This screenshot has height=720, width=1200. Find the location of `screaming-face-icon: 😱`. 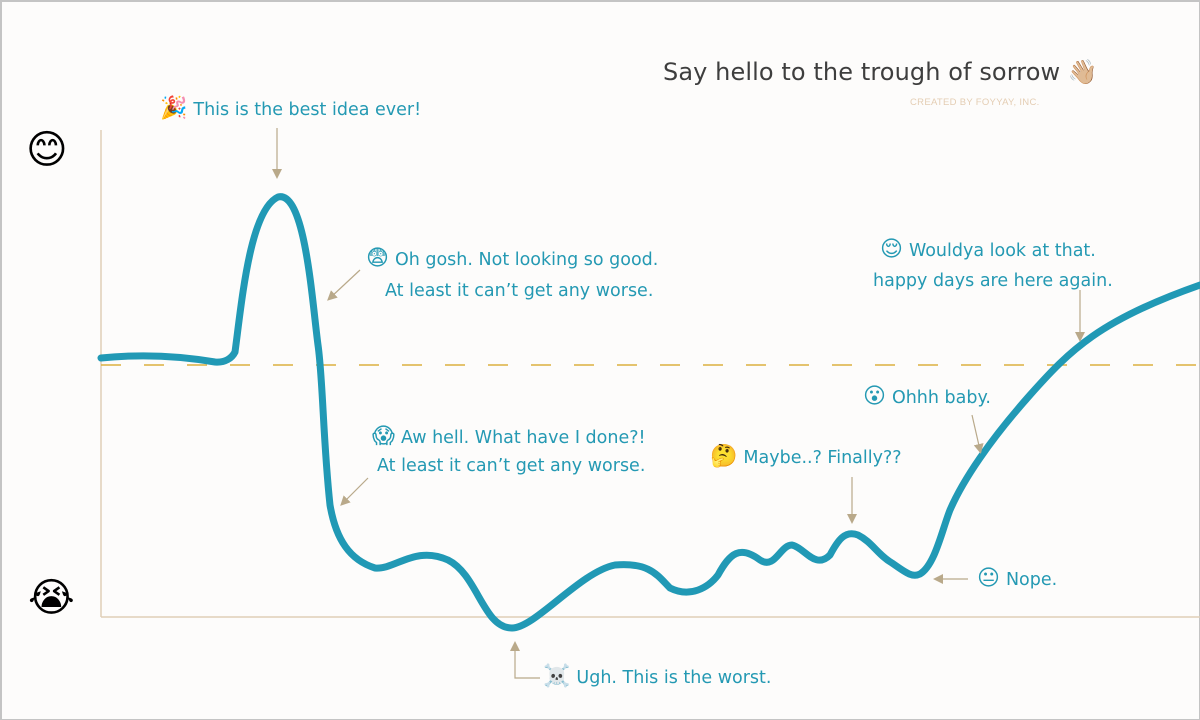

screaming-face-icon: 😱 is located at coordinates (383, 436).